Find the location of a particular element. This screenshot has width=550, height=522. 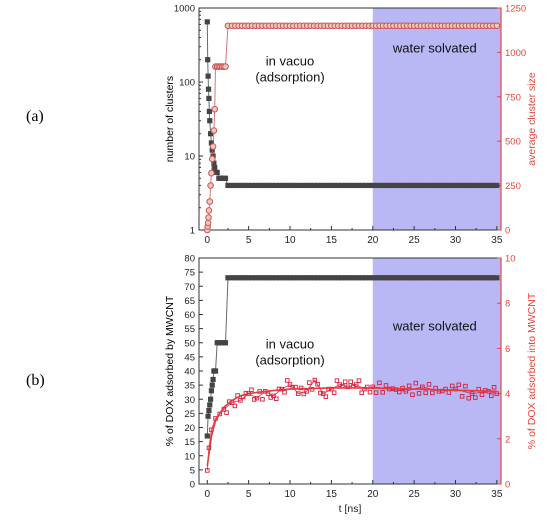

panel-label-a: (a) is located at coordinates (35, 116).